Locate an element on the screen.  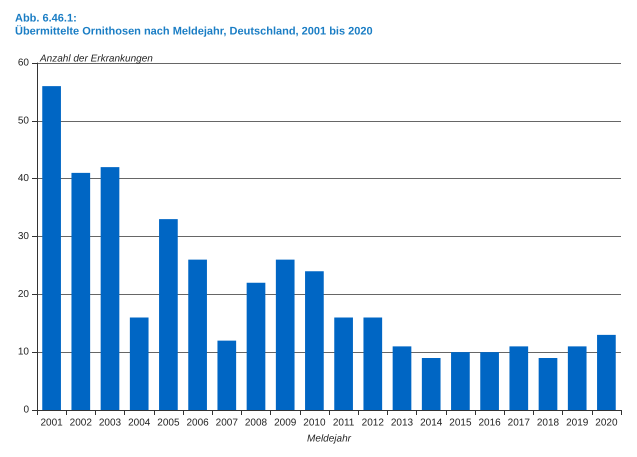
x-tick-label: 2001 is located at coordinates (52, 423).